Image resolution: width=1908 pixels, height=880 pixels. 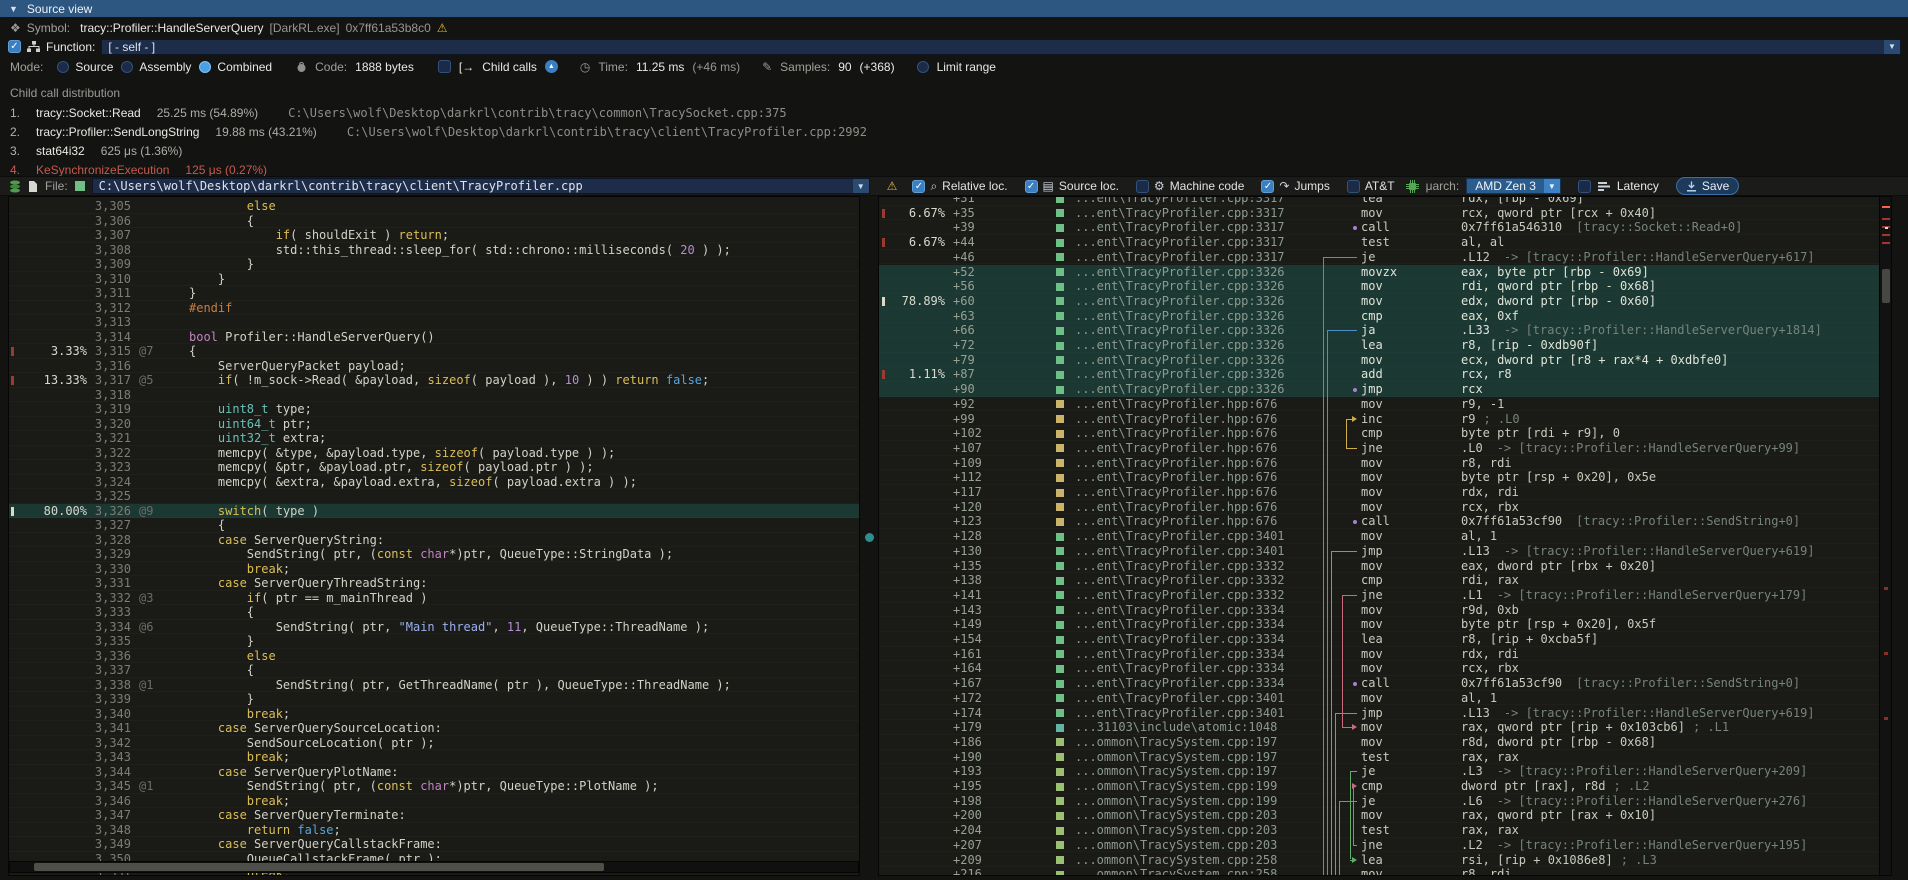 What do you see at coordinates (434, 206) in the screenshot?
I see `source-line: 3,305 else` at bounding box center [434, 206].